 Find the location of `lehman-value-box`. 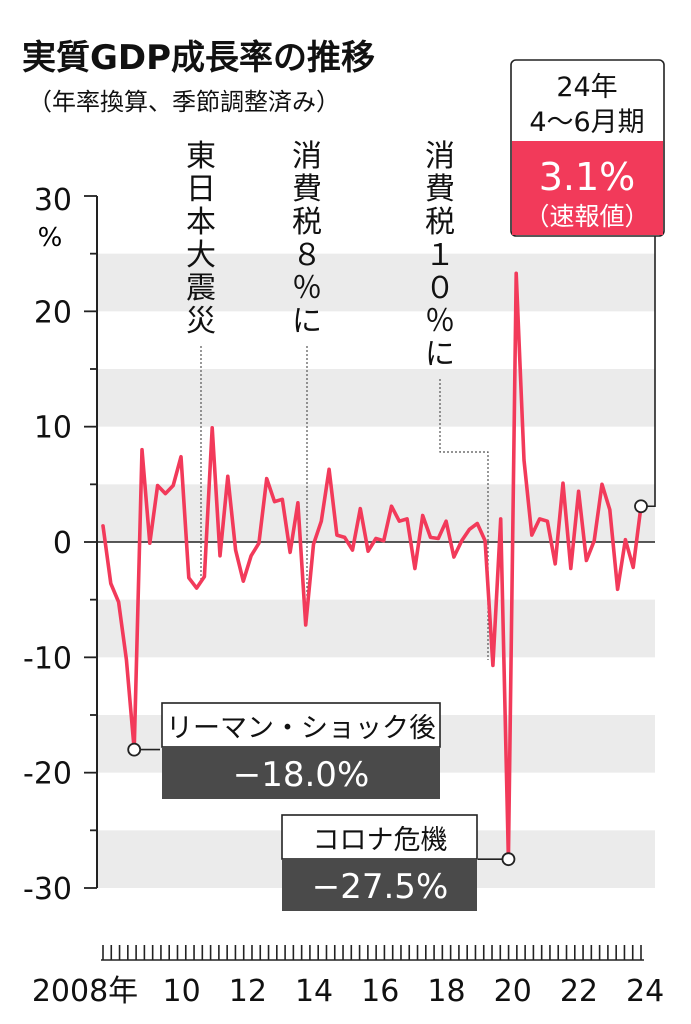

lehman-value-box is located at coordinates (301, 773).